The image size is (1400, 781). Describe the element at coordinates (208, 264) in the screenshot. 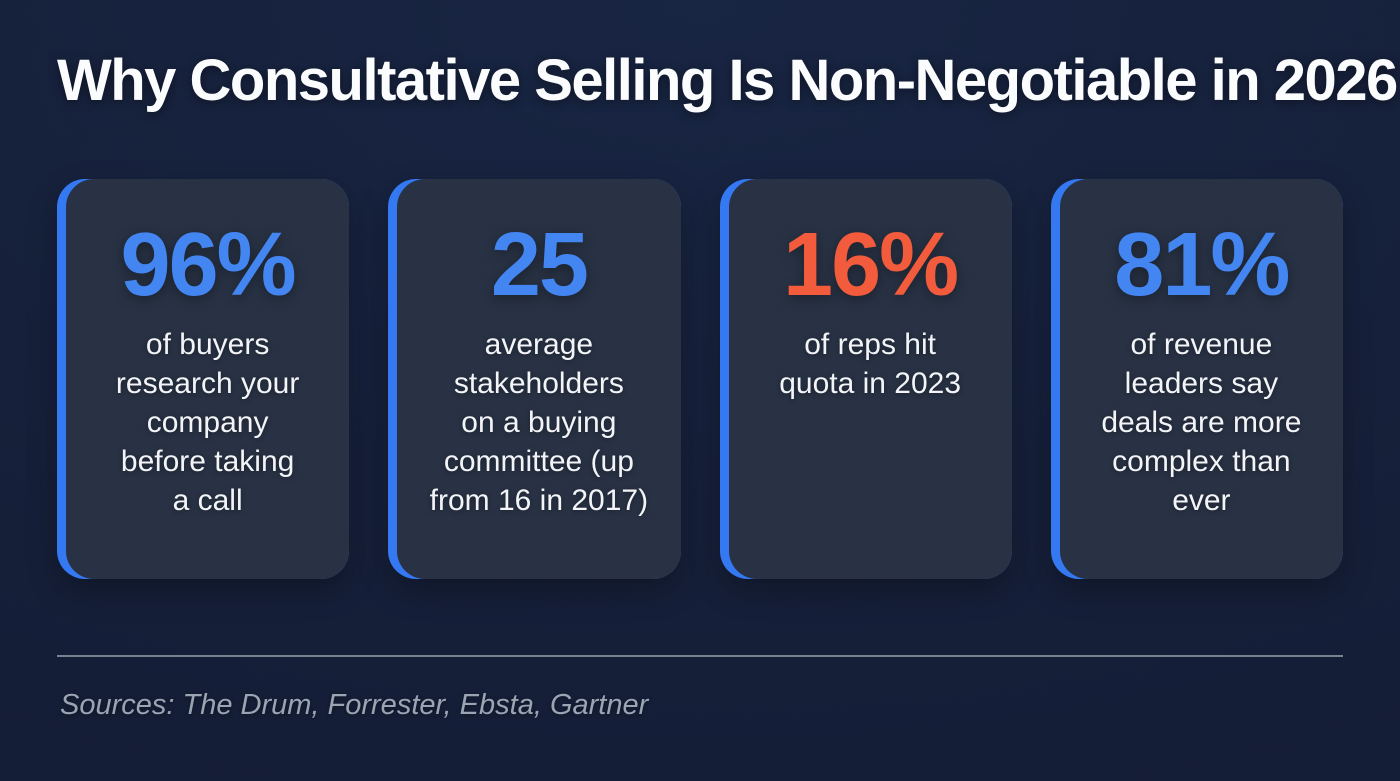

I see `stat-value: 96%` at that location.